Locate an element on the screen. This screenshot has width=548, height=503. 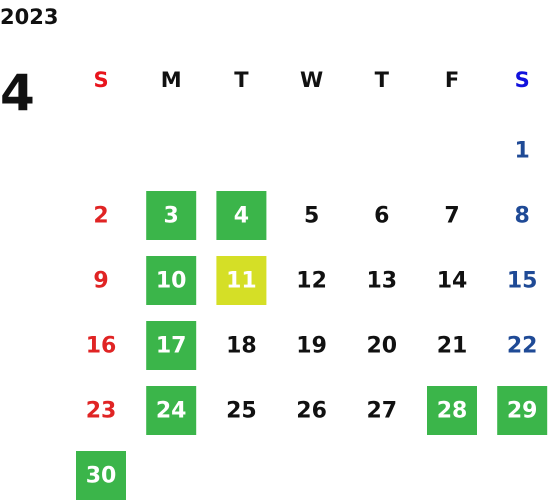
day-number: 3 is located at coordinates (171, 216).